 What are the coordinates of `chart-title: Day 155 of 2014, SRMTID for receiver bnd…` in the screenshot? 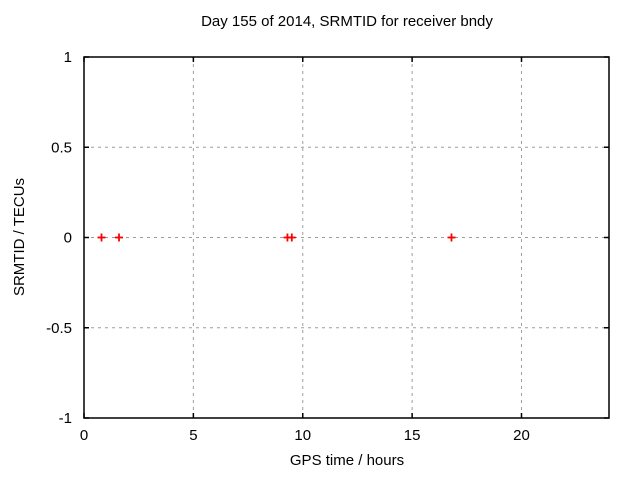 It's located at (347, 21).